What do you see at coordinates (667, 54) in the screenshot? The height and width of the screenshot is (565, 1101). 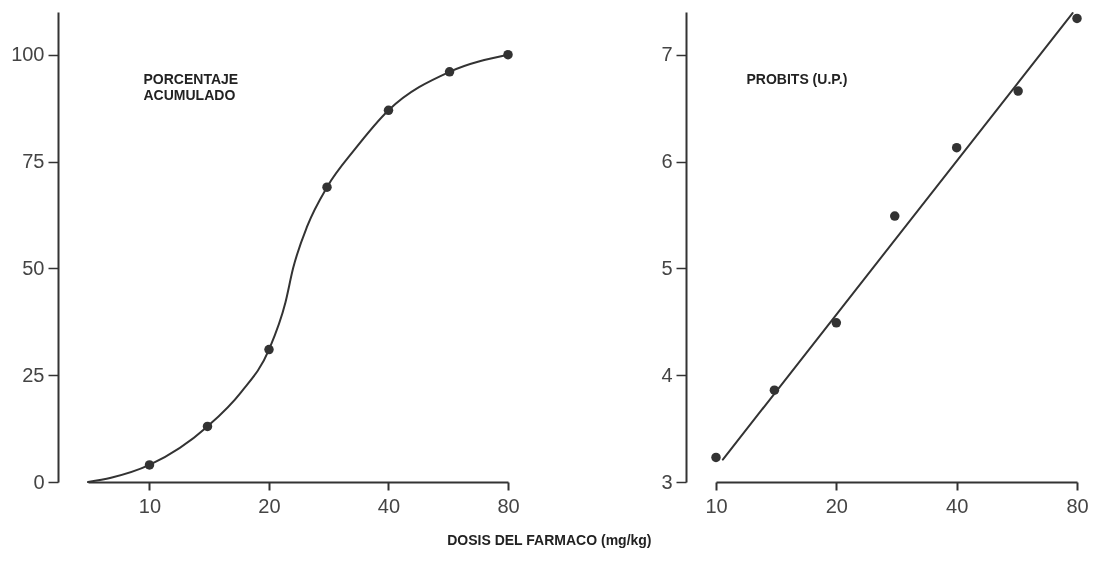 I see `y-tick-label: 7` at bounding box center [667, 54].